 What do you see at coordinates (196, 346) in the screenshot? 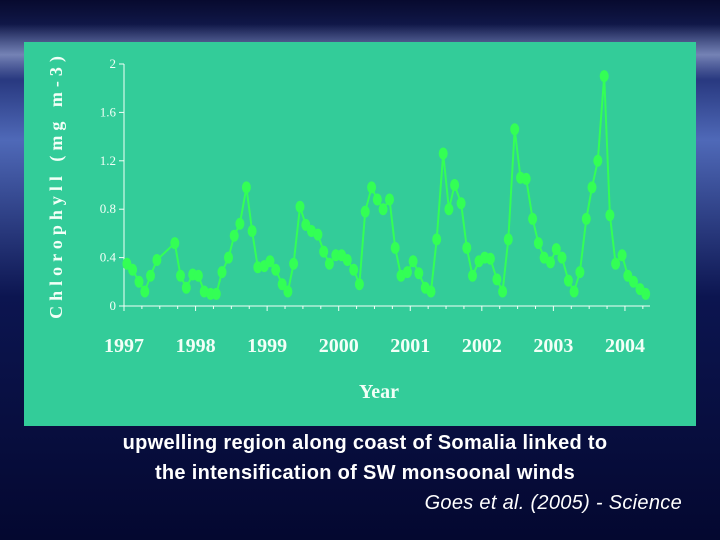
I see `x-tick-label: 1998` at bounding box center [196, 346].